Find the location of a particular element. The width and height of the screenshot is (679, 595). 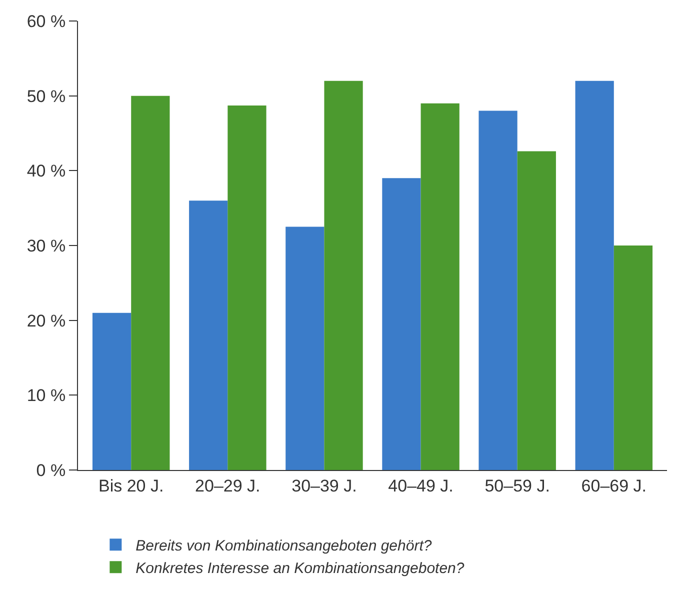

y-tick-label: 10 % is located at coordinates (46, 396).